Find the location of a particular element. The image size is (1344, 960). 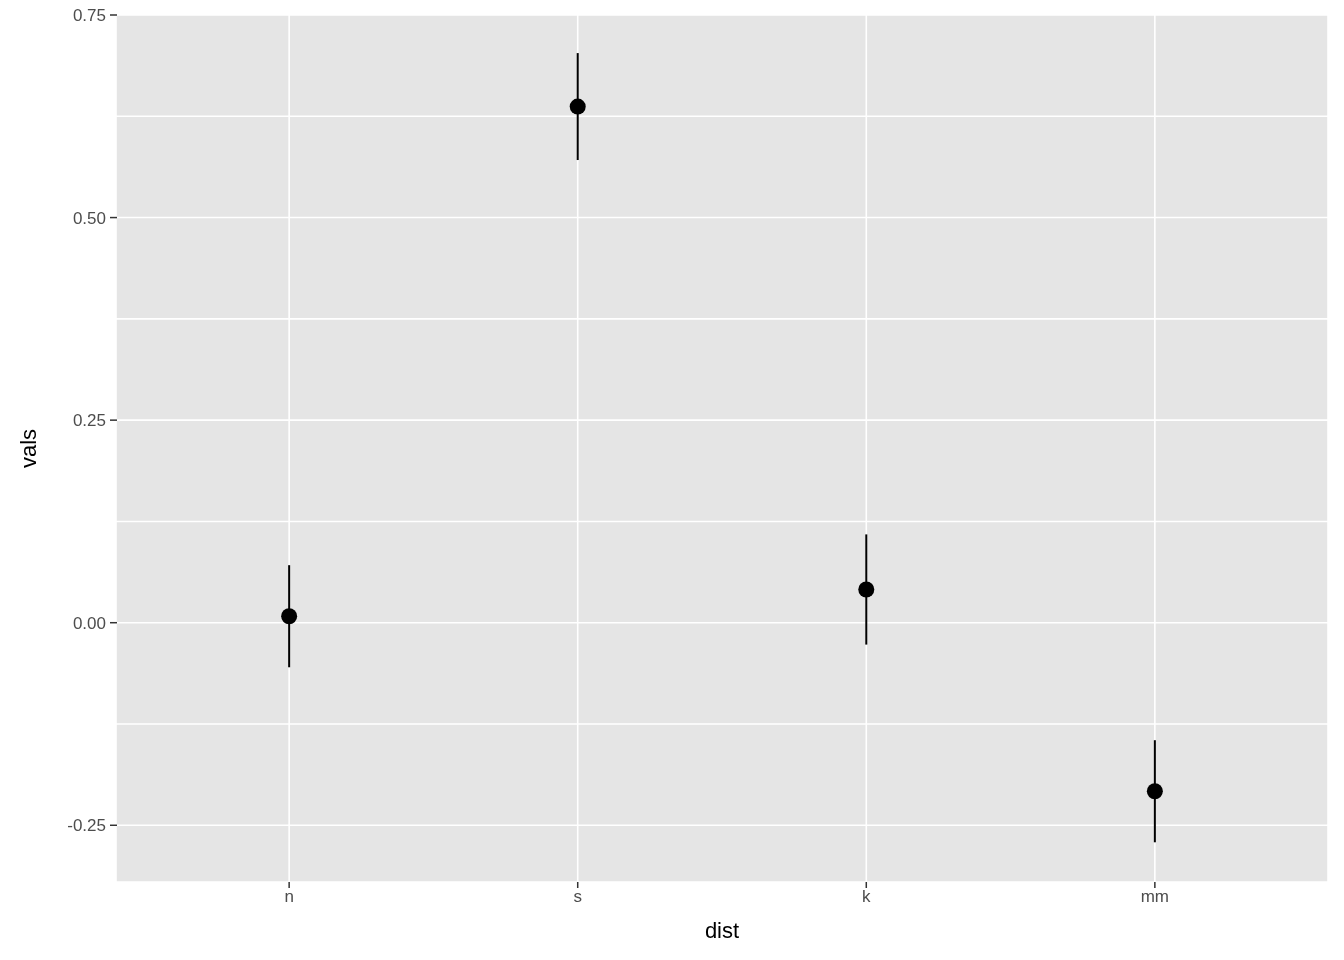

x-tick-label: mm is located at coordinates (1155, 897).